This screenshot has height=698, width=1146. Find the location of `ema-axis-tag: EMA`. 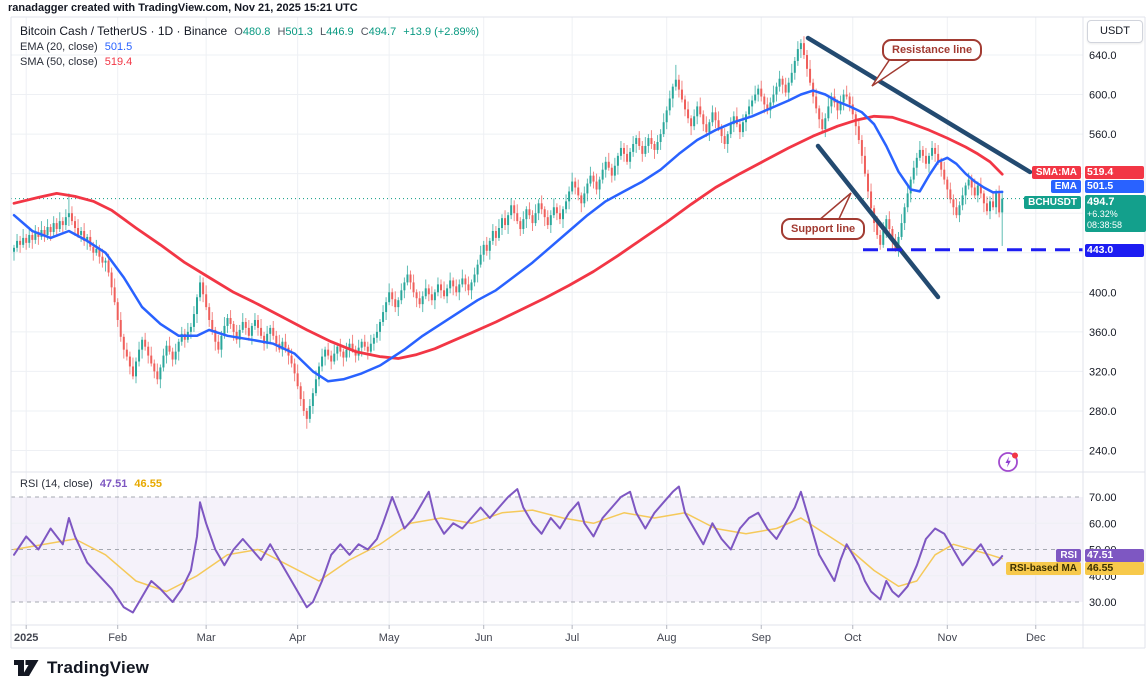

ema-axis-tag: EMA is located at coordinates (1065, 186).